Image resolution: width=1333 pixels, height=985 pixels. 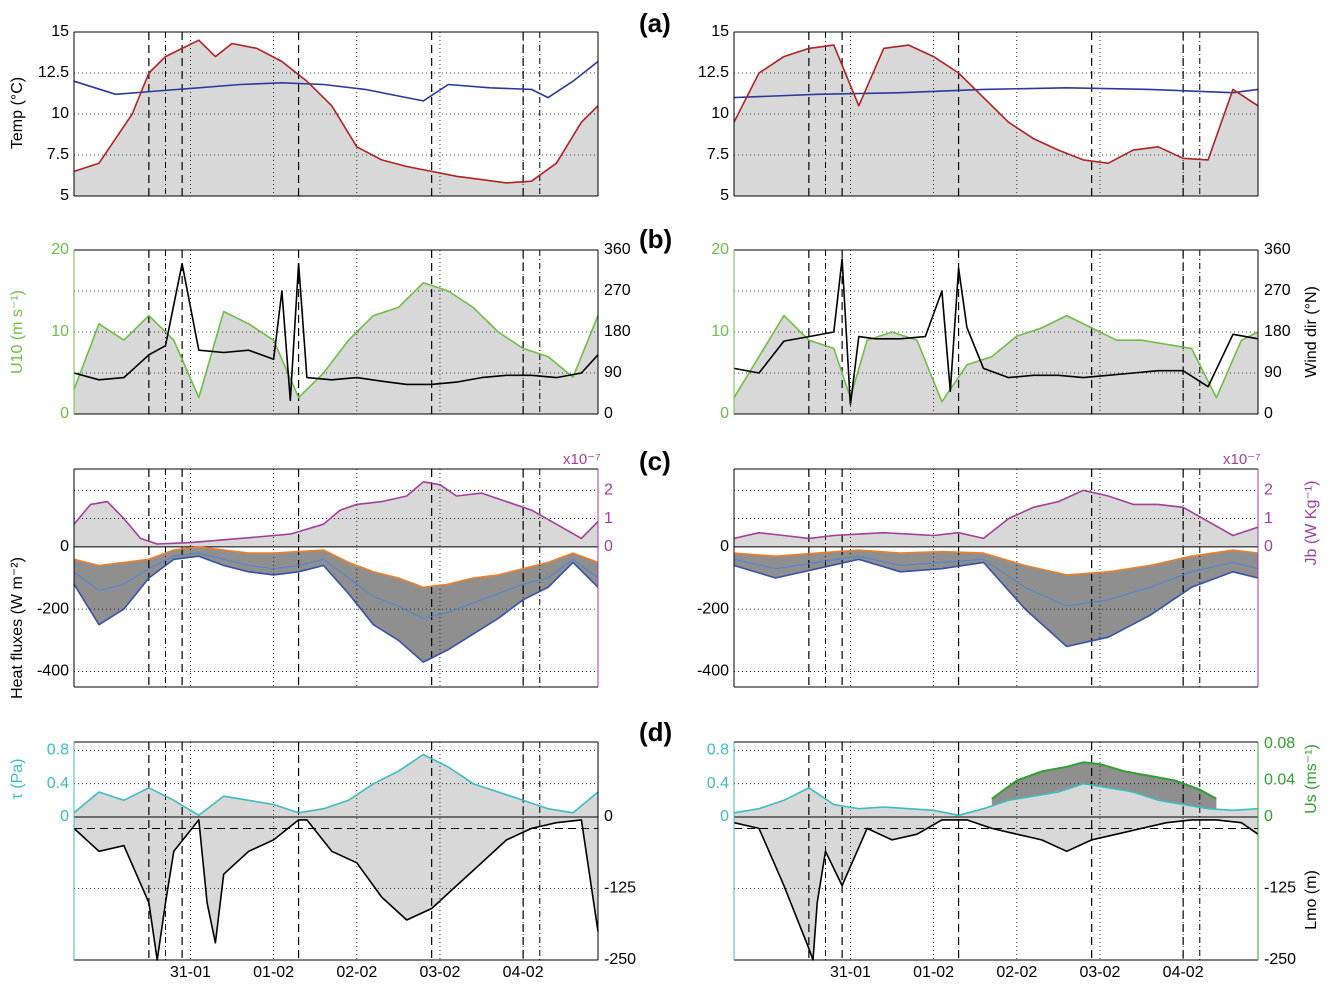 I want to click on us-tau-band, so click(x=1104, y=786).